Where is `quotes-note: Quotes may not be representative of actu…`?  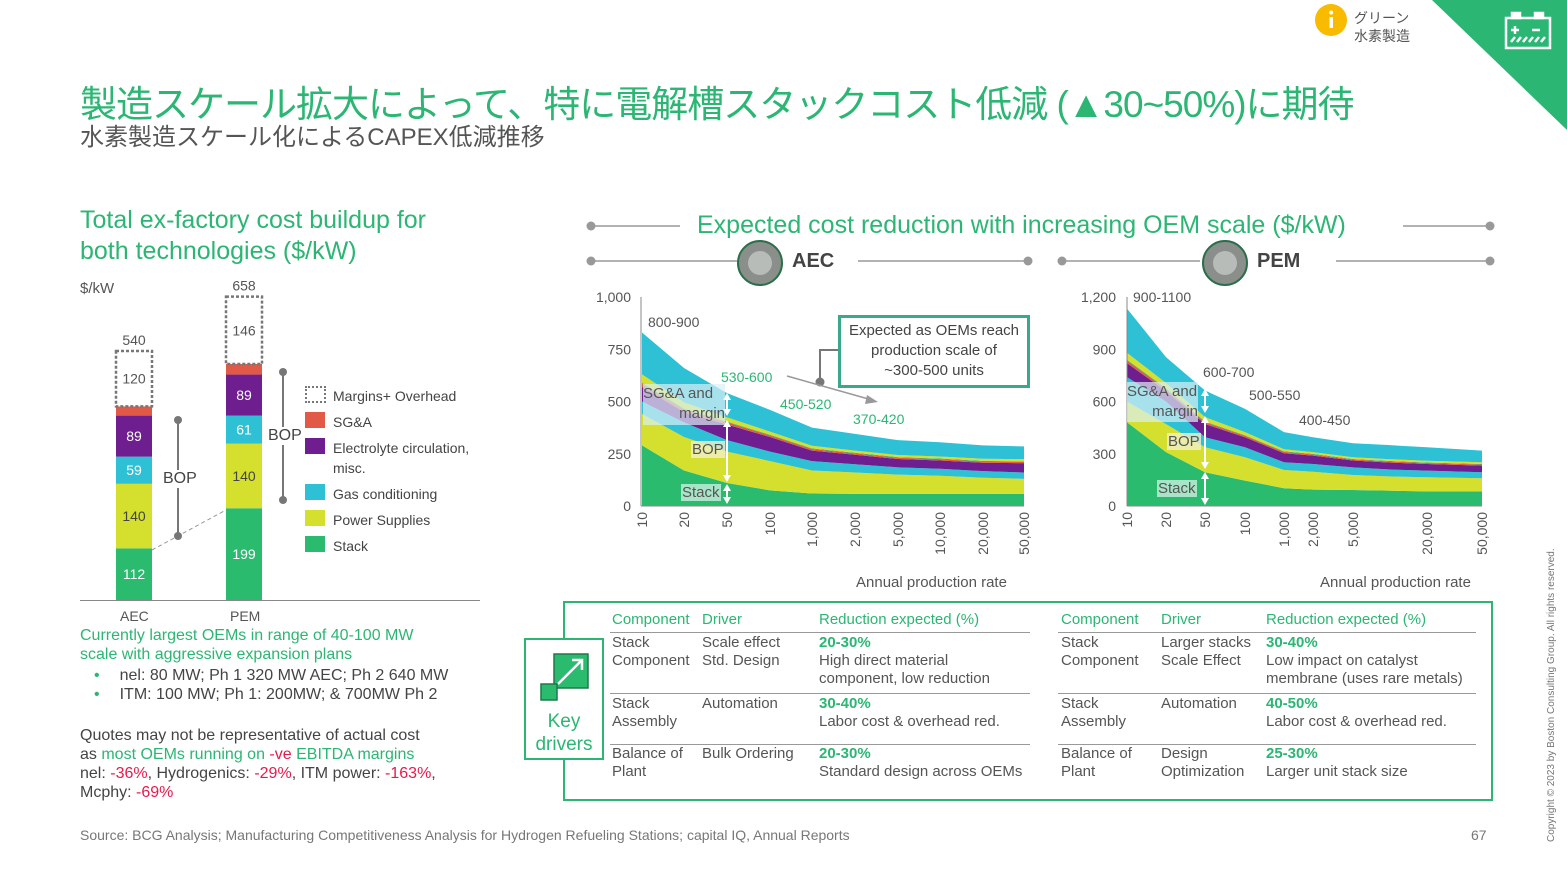
quotes-note: Quotes may not be representative of actu… is located at coordinates (258, 764).